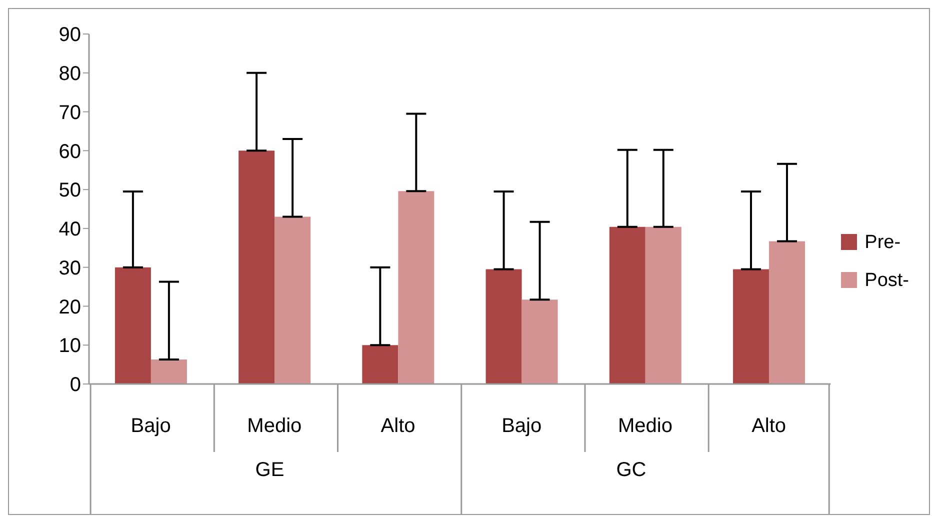  Describe the element at coordinates (631, 470) in the screenshot. I see `text: GC` at that location.